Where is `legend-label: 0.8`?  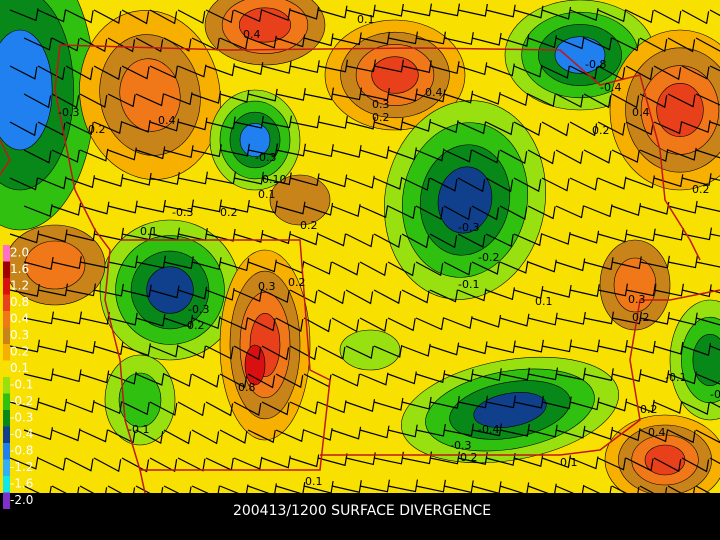
legend-label: 0.8 is located at coordinates (19, 302).